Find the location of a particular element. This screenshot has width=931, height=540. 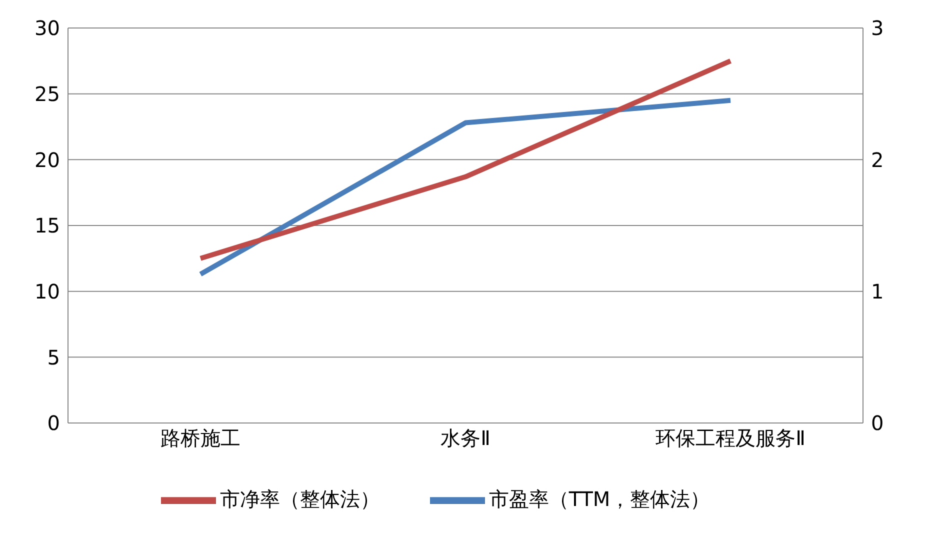

y-tick-label: 30 is located at coordinates (47, 28).